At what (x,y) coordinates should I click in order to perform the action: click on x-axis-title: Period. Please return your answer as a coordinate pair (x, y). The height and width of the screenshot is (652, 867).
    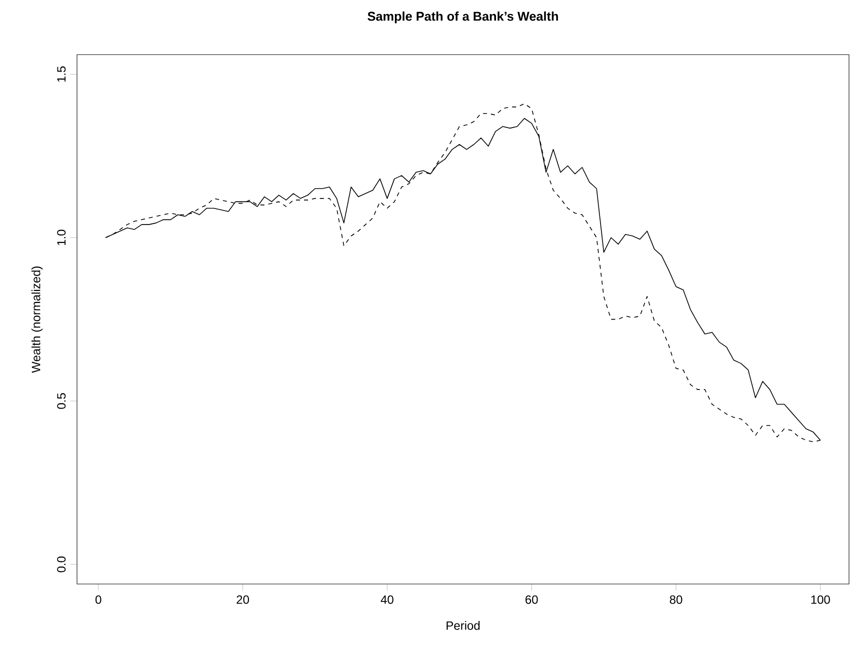
    Looking at the image, I should click on (463, 625).